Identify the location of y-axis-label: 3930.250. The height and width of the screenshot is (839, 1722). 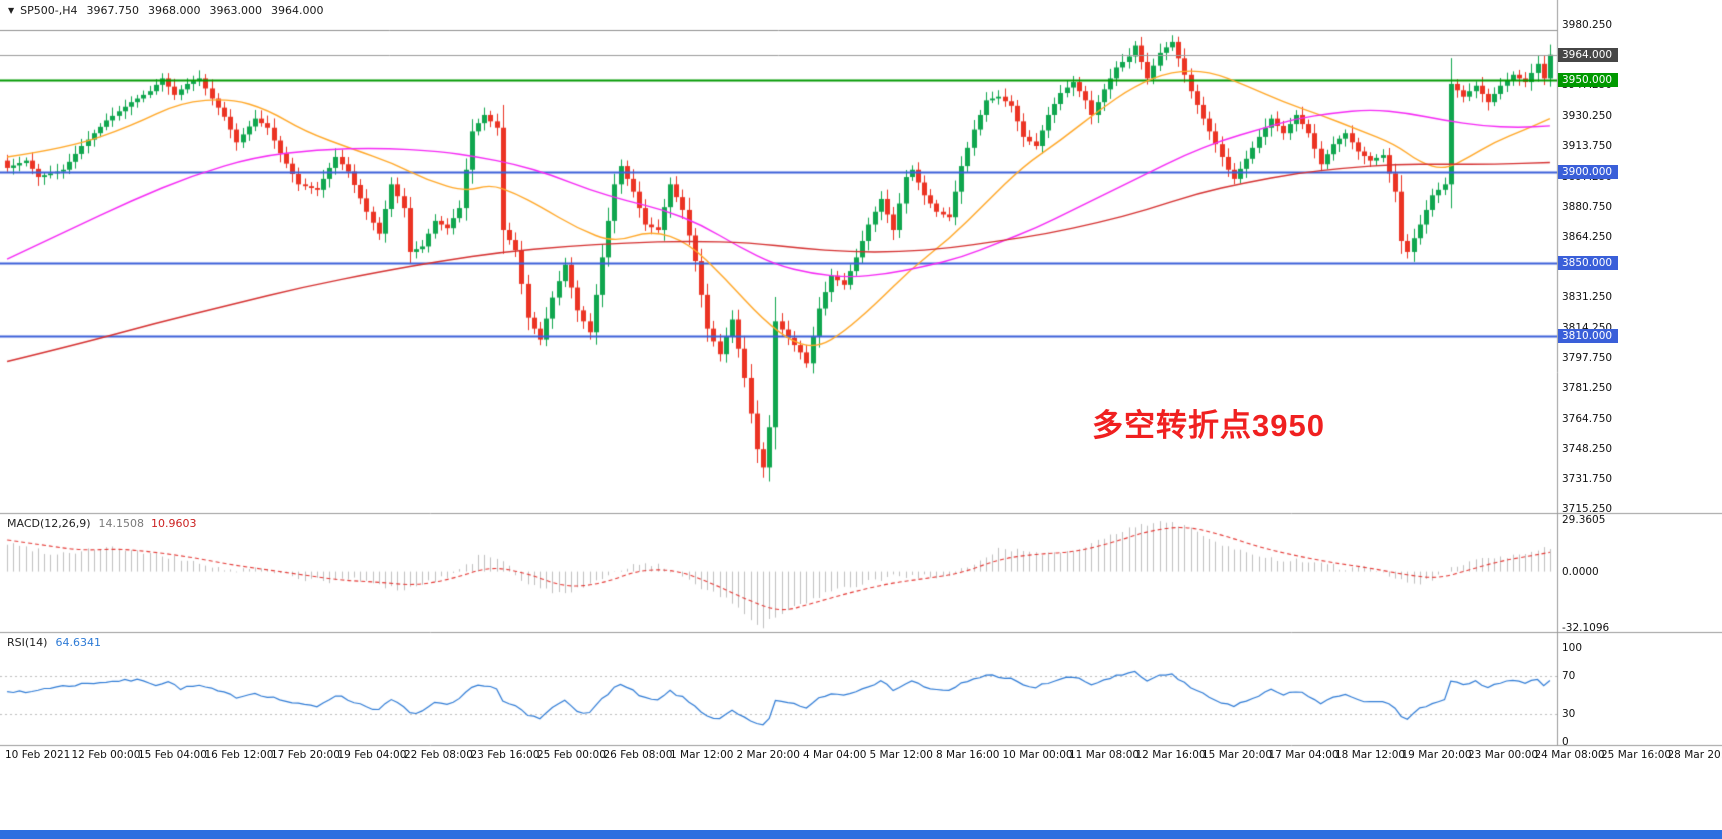
(1587, 116).